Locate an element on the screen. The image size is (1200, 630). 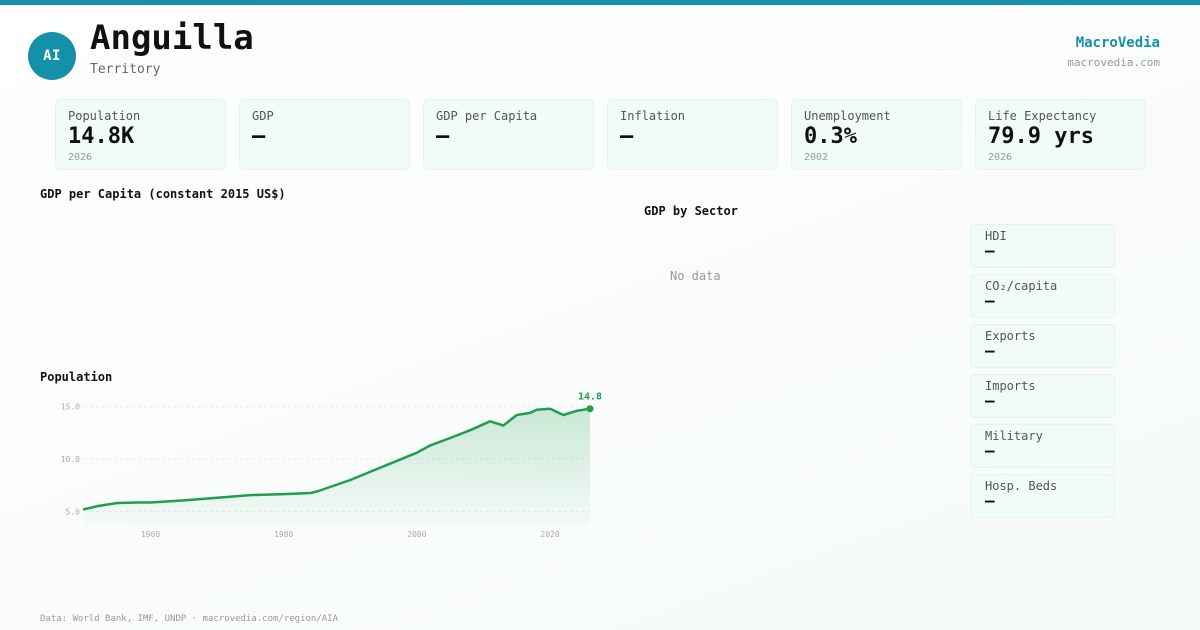
population-chart: 5.0 10.0 15.0 1960 1980 2000 2020 14.8 is located at coordinates (331, 465).